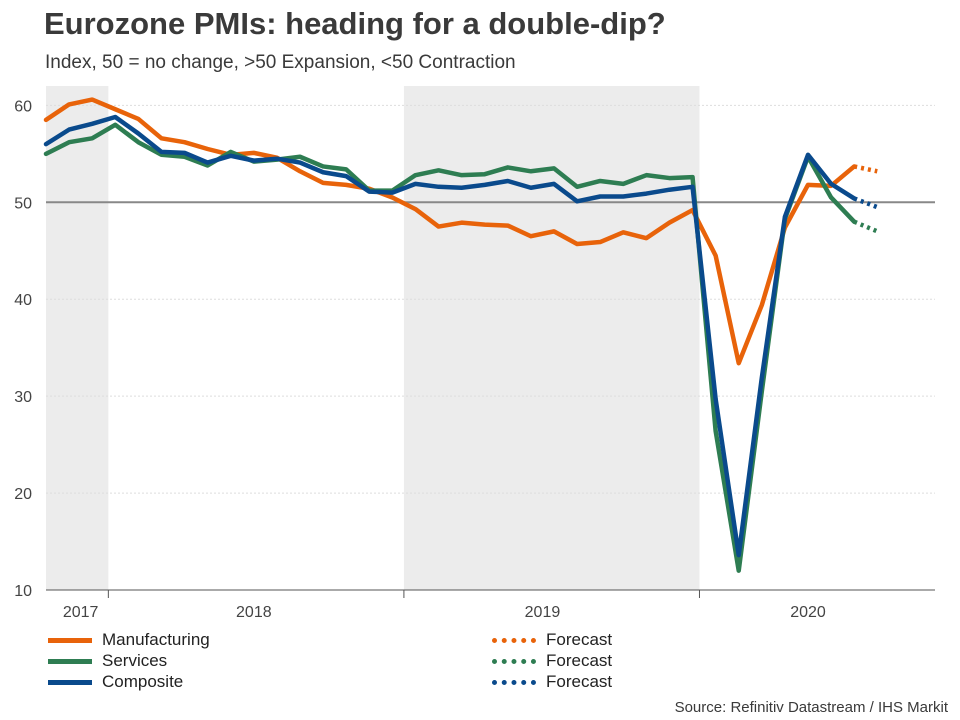 This screenshot has width=960, height=720. Describe the element at coordinates (355, 23) in the screenshot. I see `chart-title: Eurozone PMIs: heading for a double-dip?` at that location.